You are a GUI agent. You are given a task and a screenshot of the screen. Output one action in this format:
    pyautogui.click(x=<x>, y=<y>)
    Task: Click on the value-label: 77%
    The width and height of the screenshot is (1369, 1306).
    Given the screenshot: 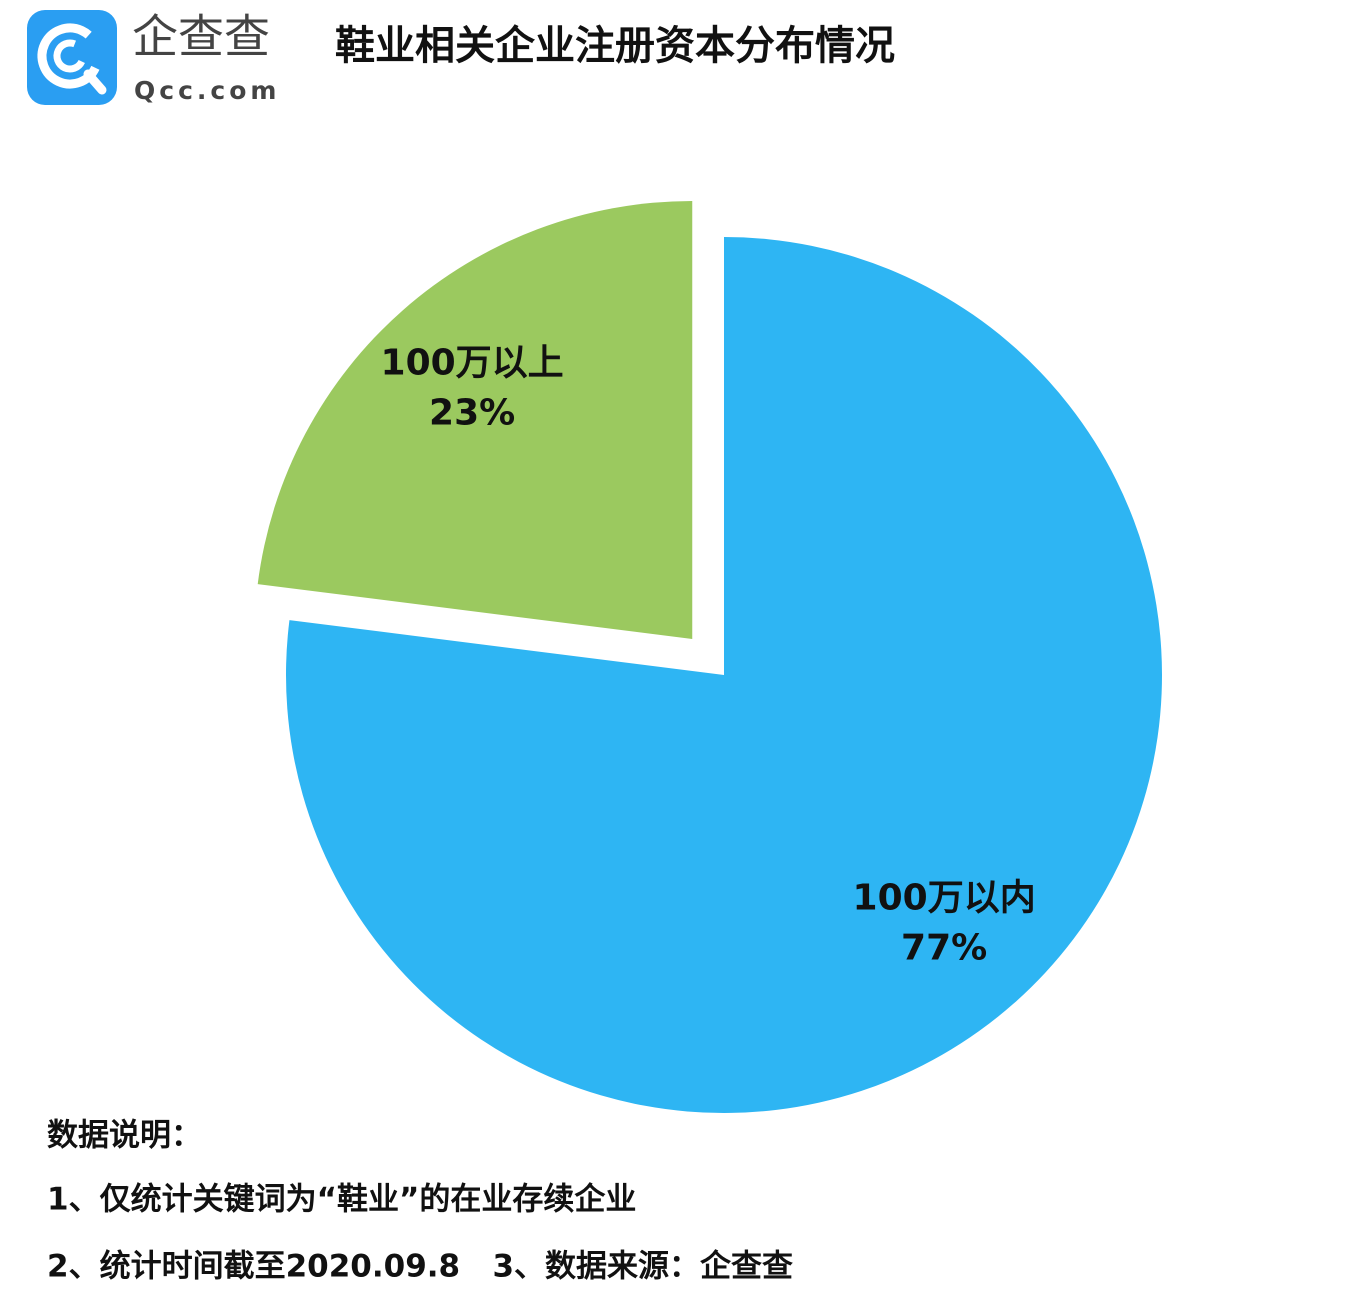 What is the action you would take?
    pyautogui.click(x=944, y=948)
    